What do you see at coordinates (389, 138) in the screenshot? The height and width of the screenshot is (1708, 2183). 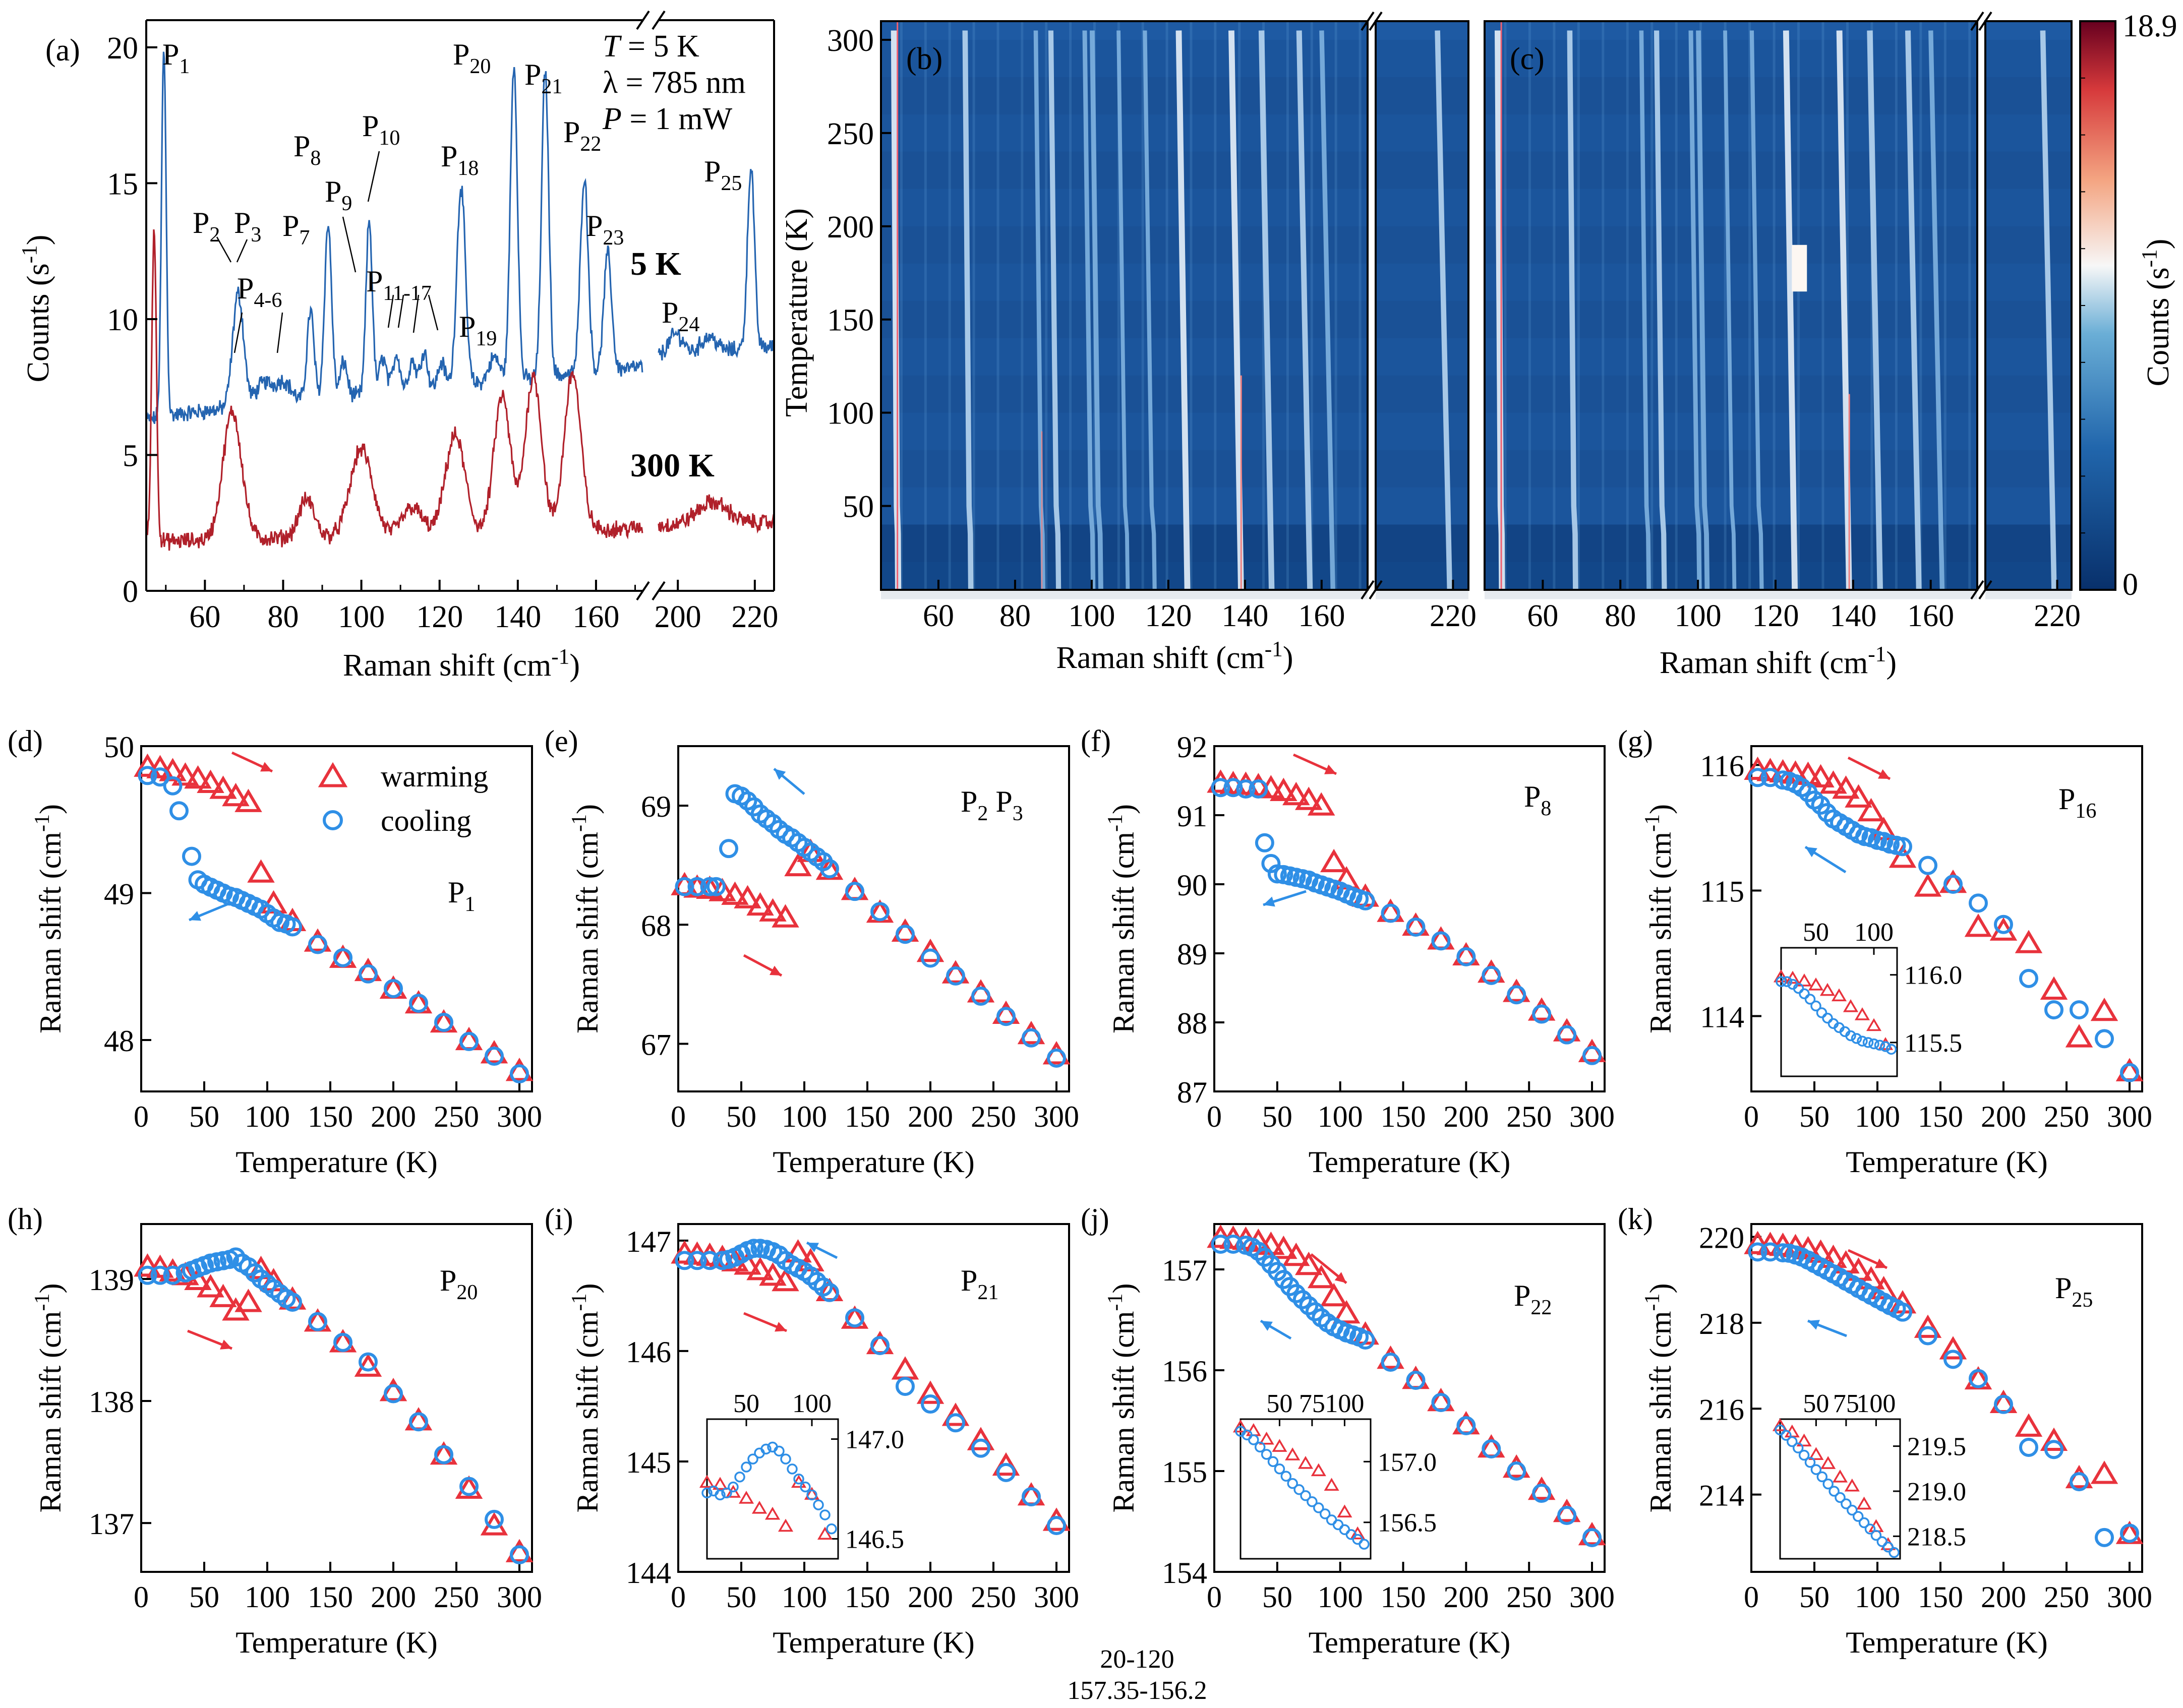 I see `peak-label-p10-part: 10` at bounding box center [389, 138].